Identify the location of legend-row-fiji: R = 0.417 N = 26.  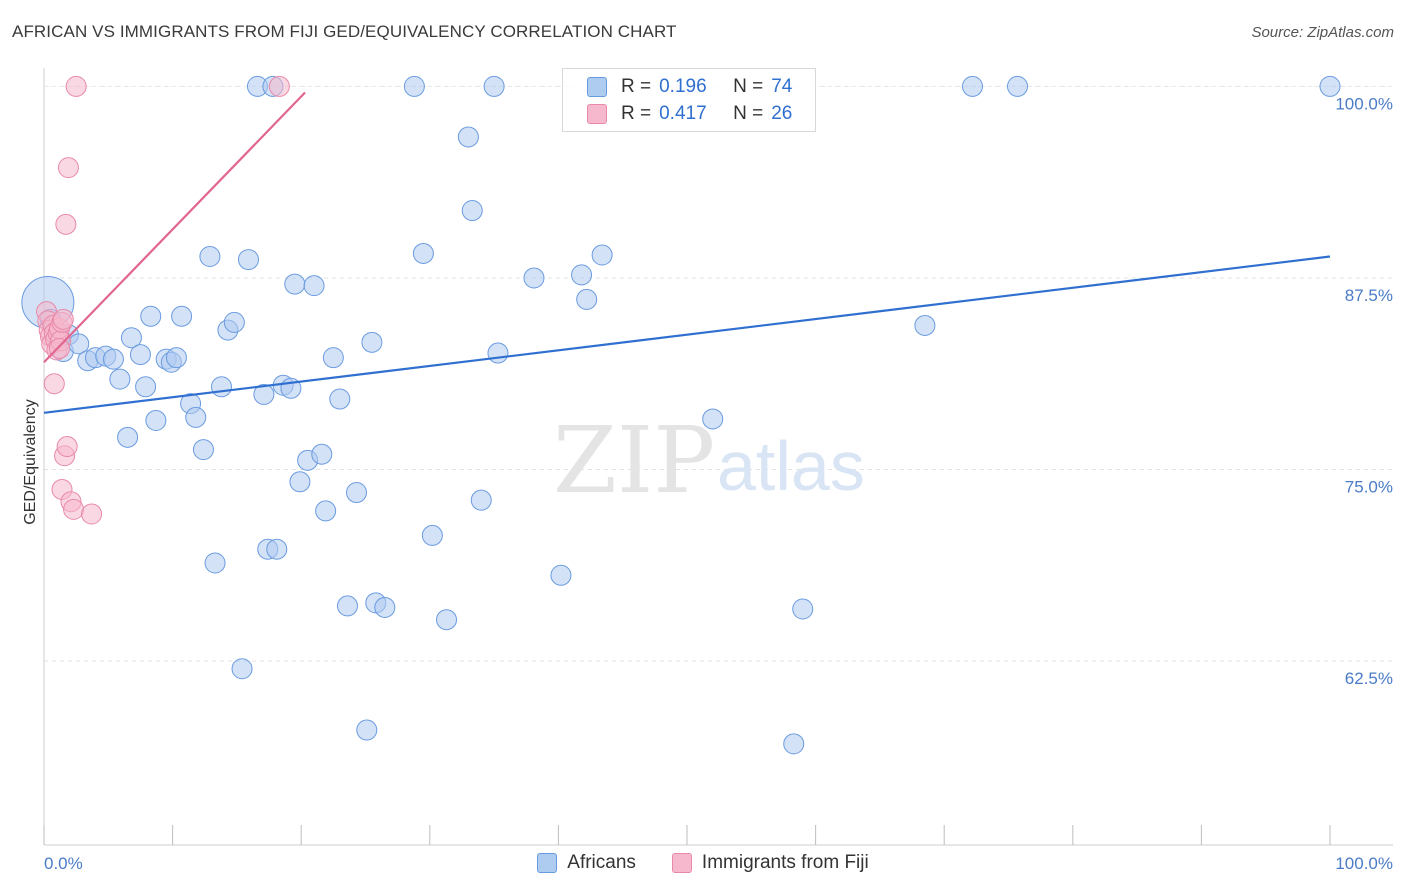
(689, 114).